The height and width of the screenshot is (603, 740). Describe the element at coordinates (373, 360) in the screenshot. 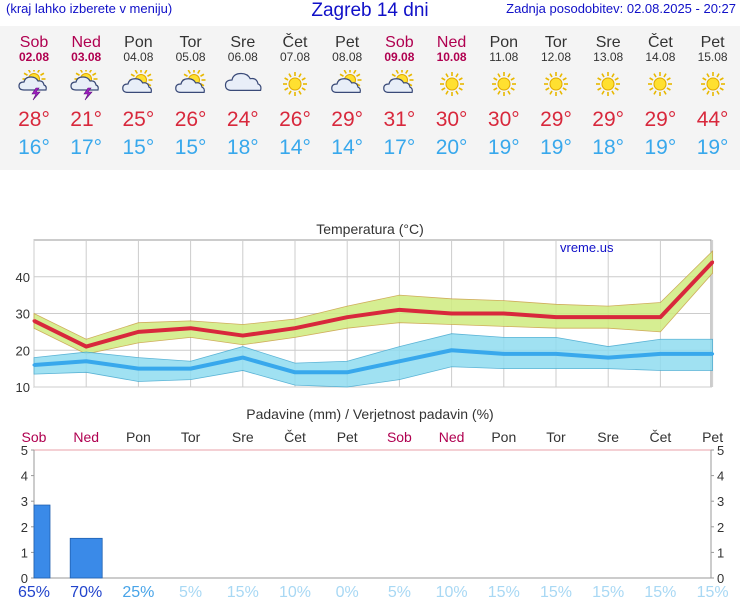

I see `min-temp-band` at that location.